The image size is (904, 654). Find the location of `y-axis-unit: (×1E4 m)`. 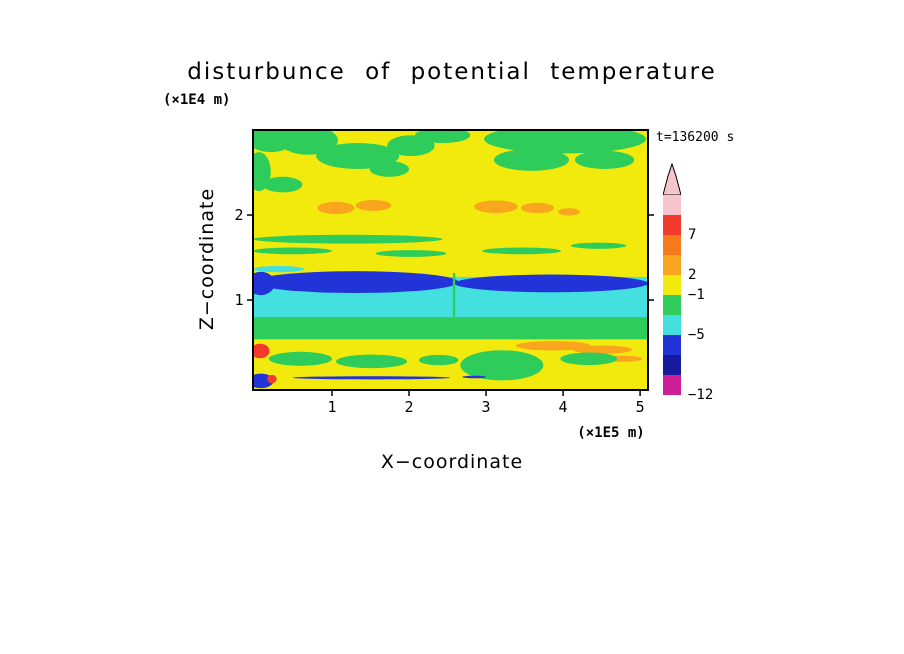

y-axis-unit: (×1E4 m) is located at coordinates (197, 100).